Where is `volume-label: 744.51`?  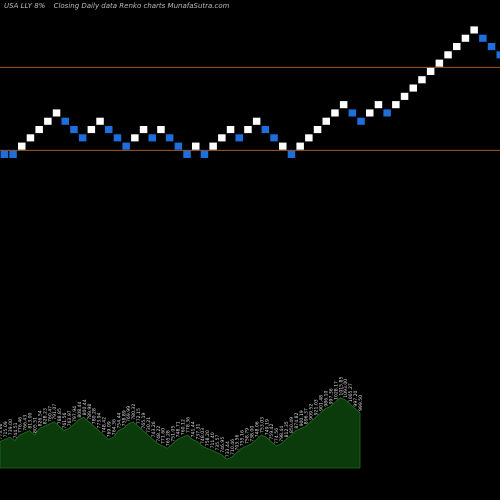
volume-label: 744.51 is located at coordinates (16, 430).